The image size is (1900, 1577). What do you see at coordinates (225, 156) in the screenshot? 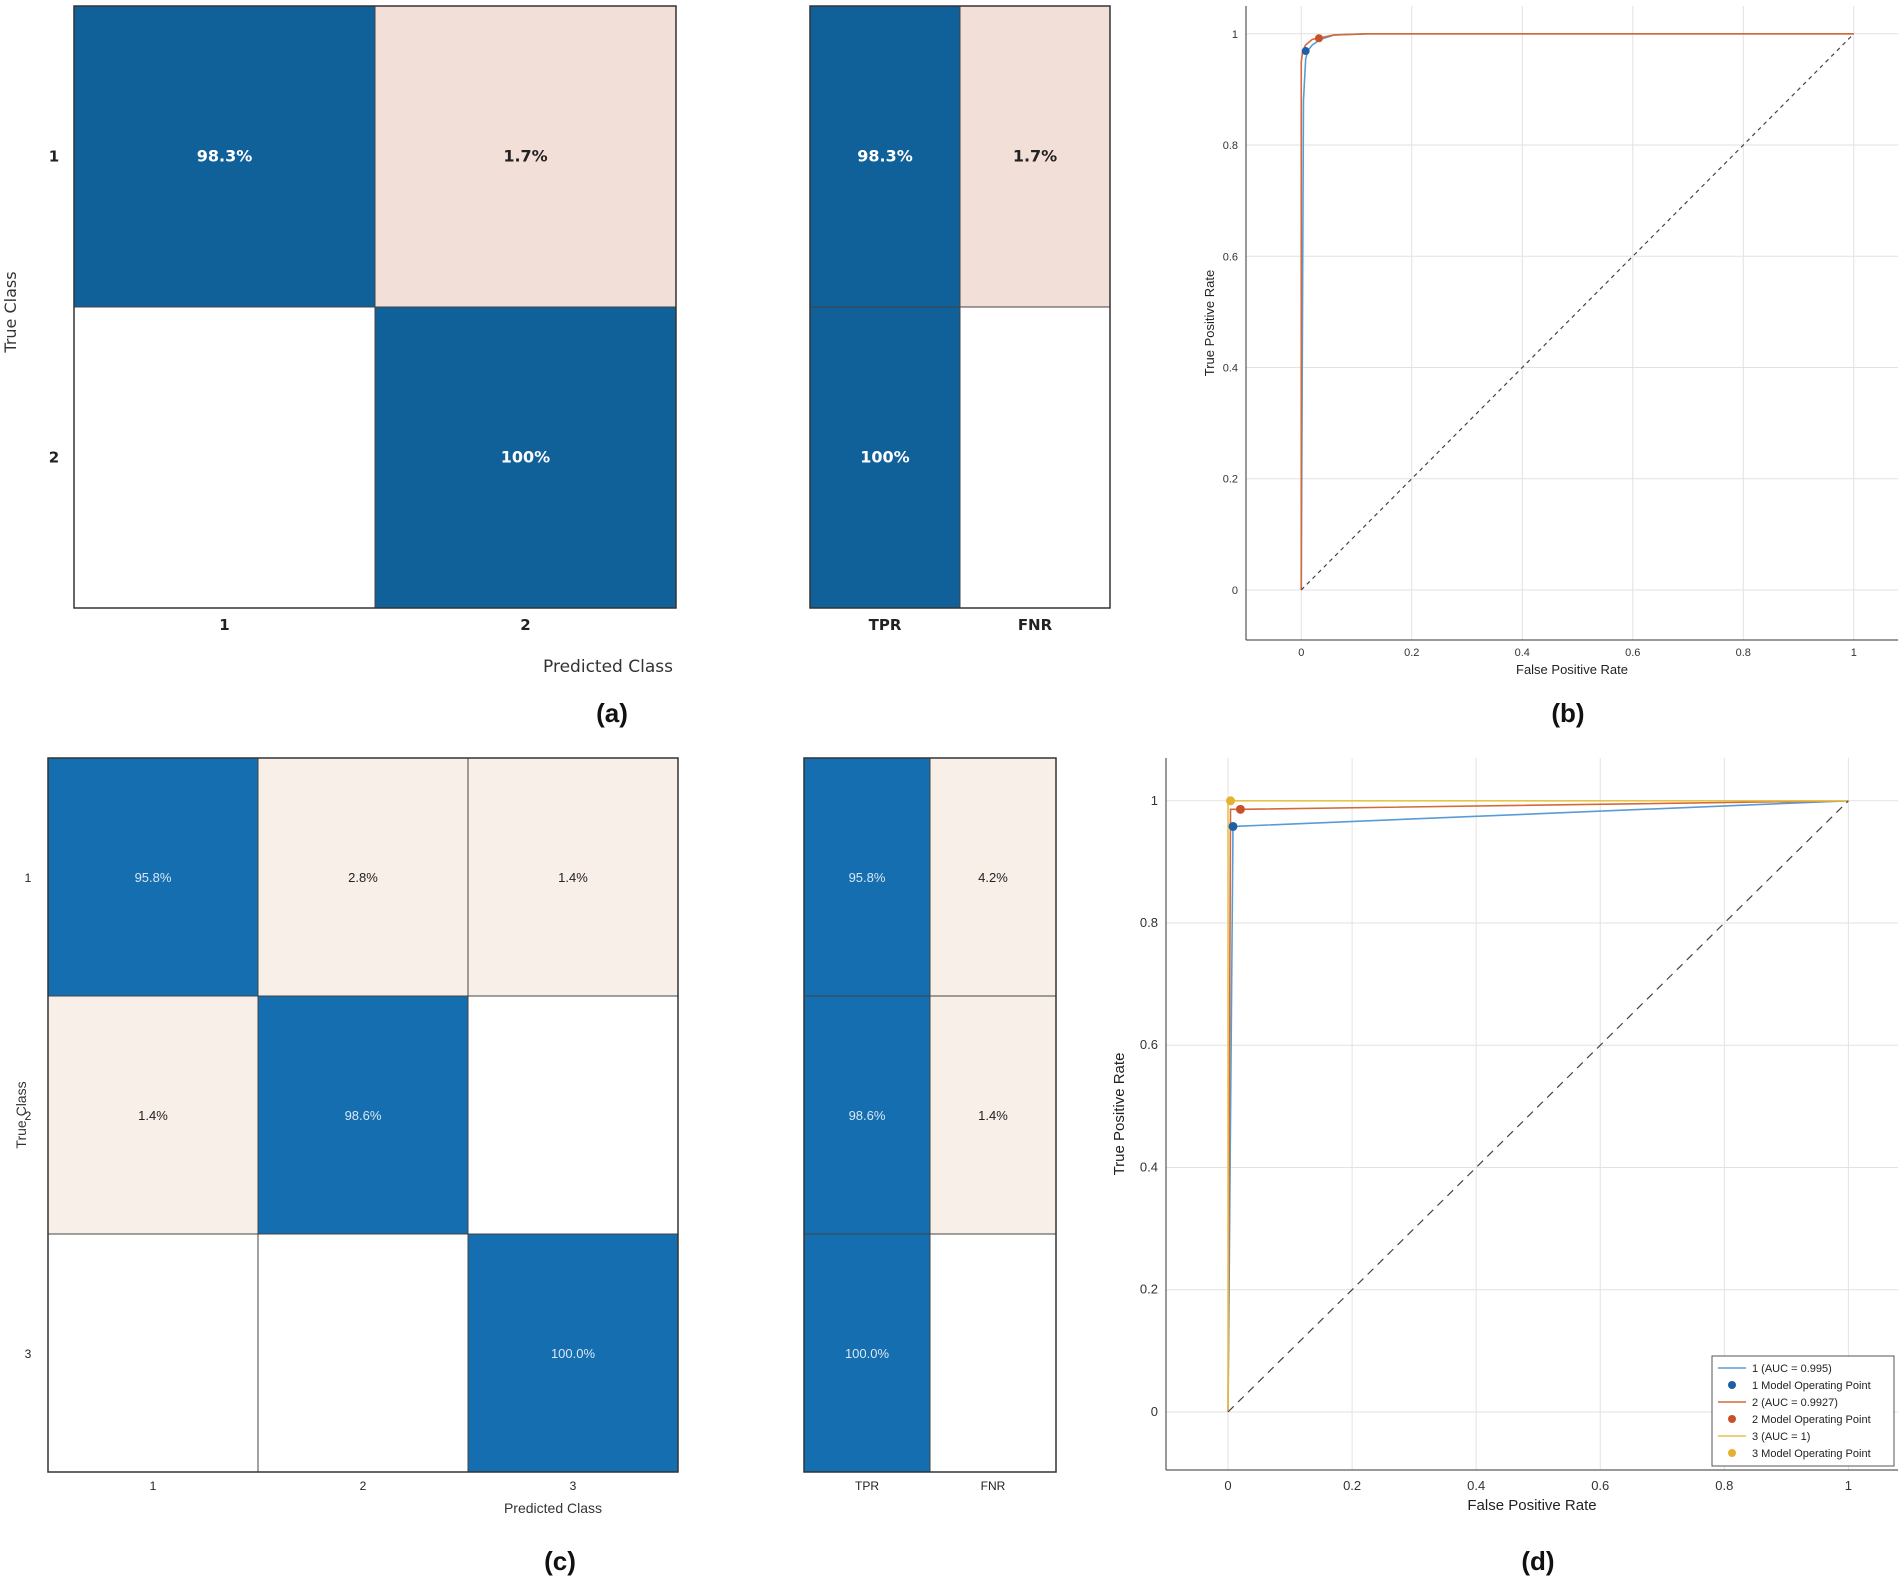
I see `panel-a-cell-label-1-1: 98.3%` at bounding box center [225, 156].